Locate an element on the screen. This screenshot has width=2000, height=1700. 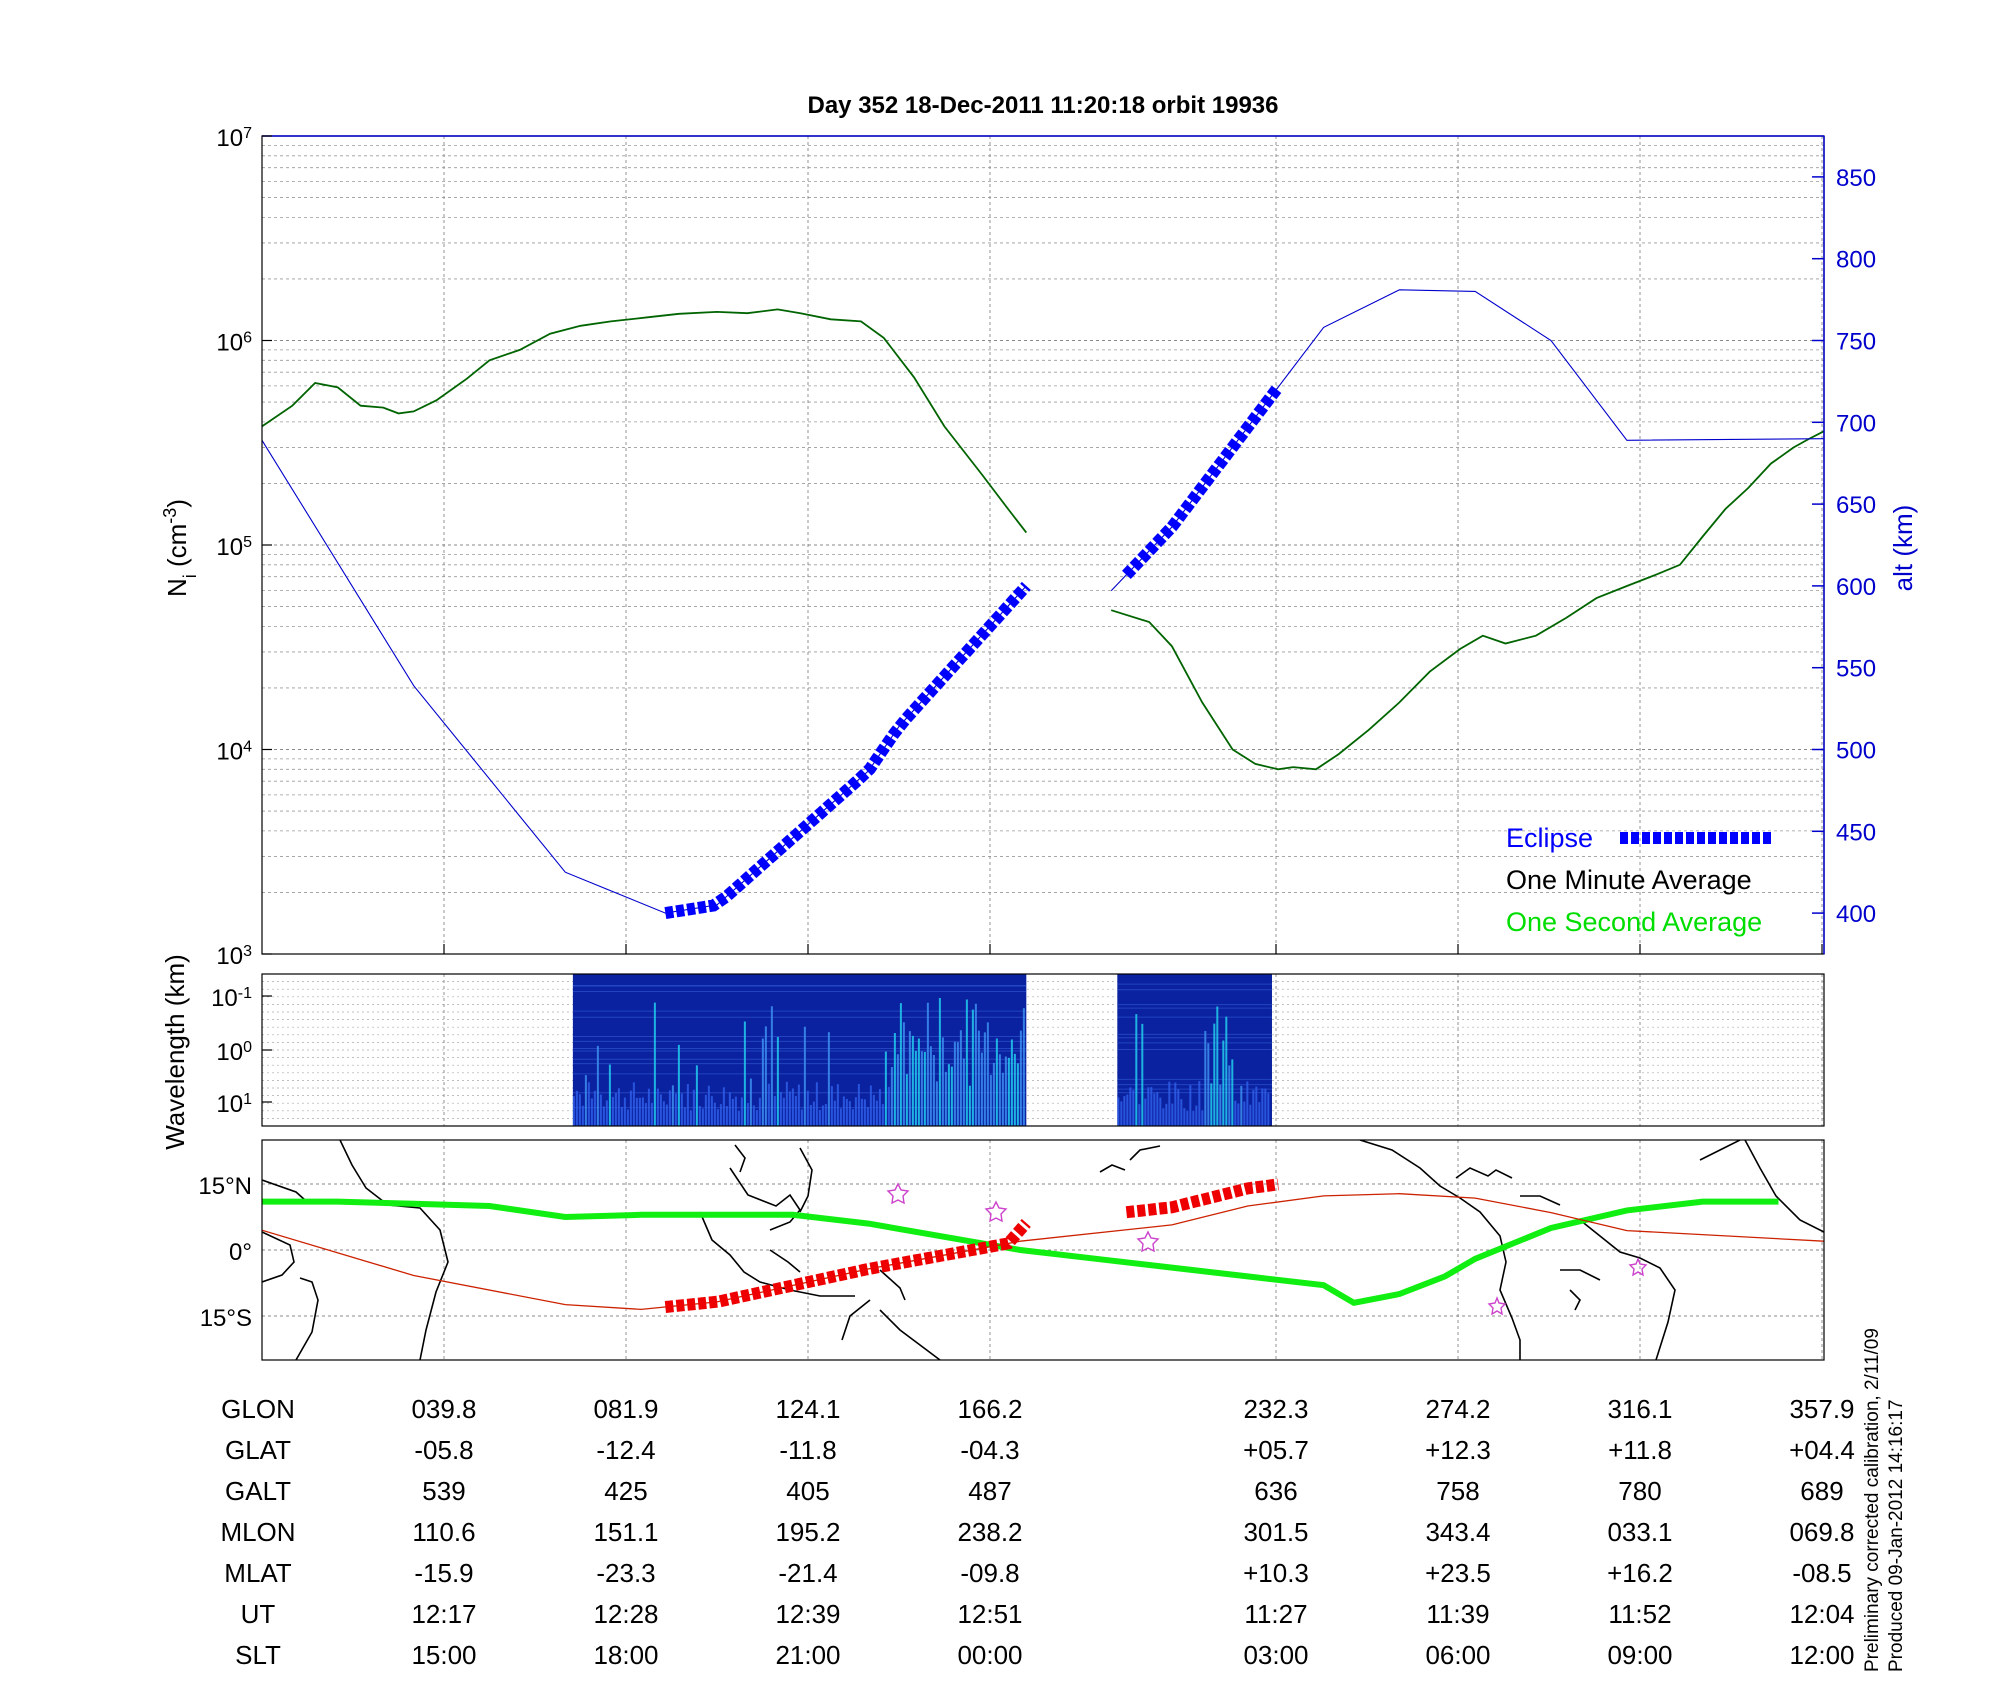
table-cell: 343.4 is located at coordinates (1457, 1532).